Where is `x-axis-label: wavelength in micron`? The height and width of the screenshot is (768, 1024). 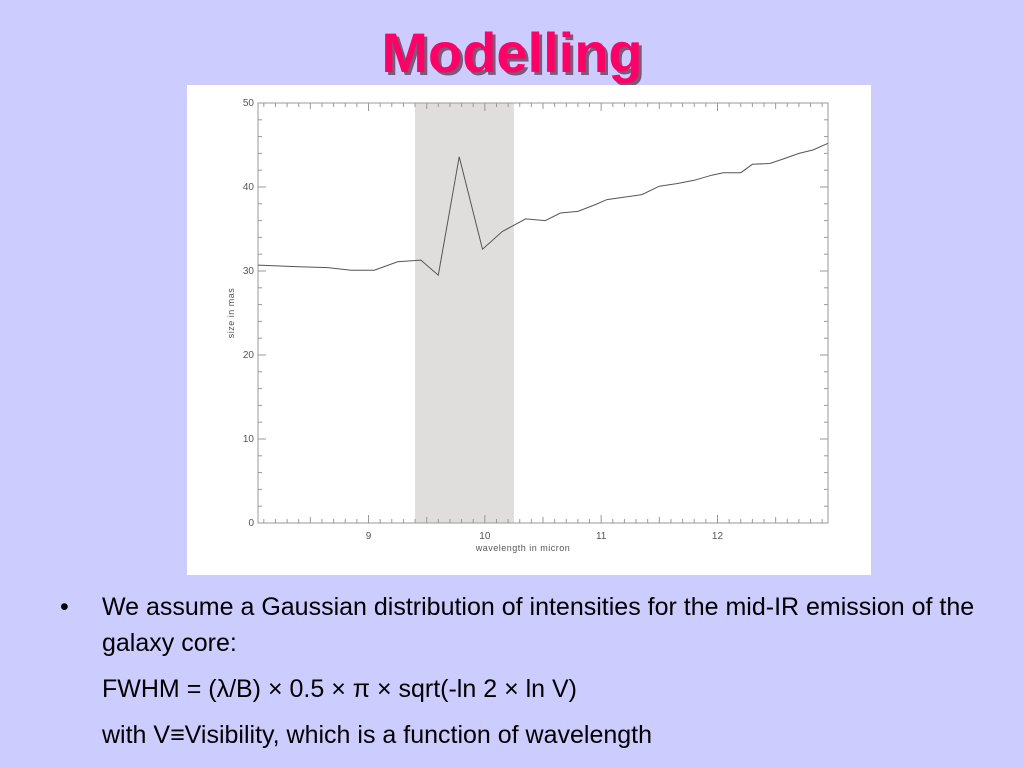 x-axis-label: wavelength in micron is located at coordinates (523, 548).